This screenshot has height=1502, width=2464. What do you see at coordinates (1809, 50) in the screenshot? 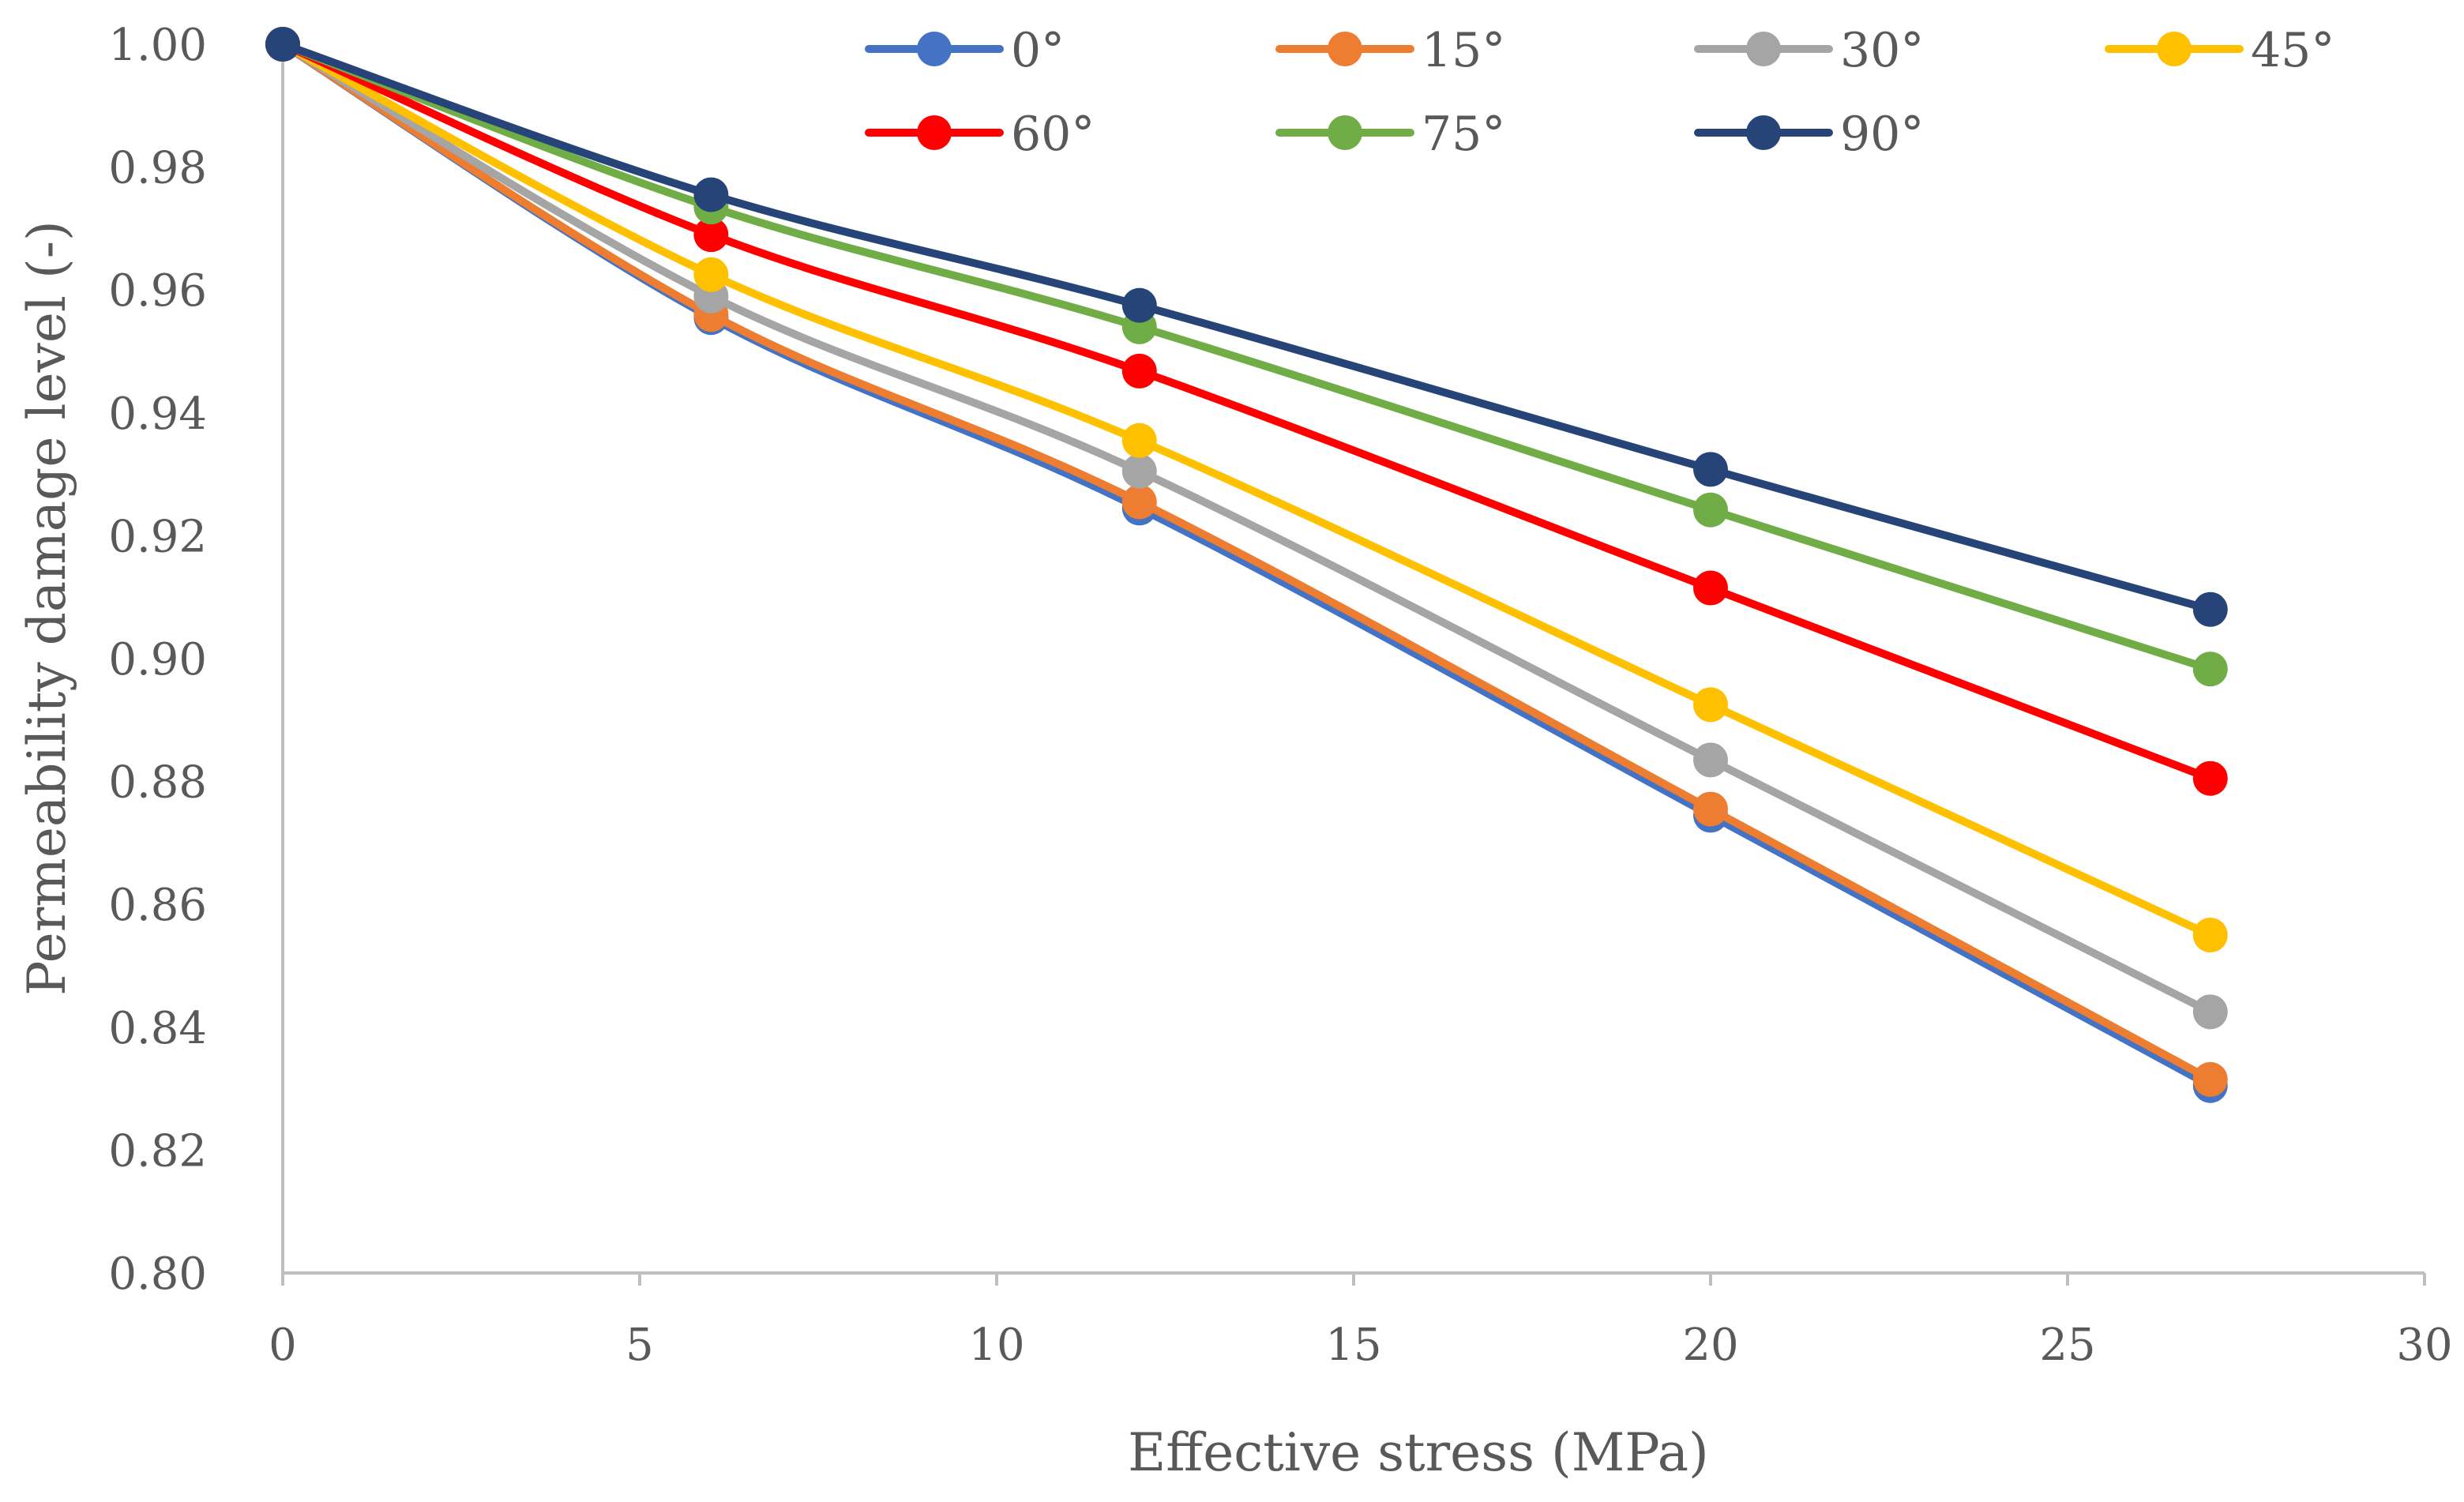
I see `legend-item: 30°` at bounding box center [1809, 50].